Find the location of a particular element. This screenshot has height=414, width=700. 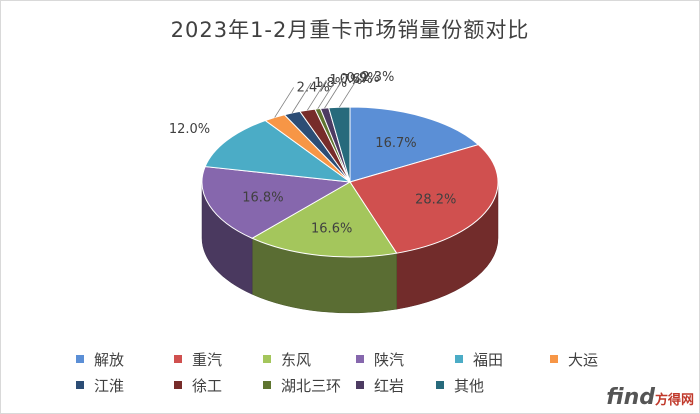

watermark-brand: find is located at coordinates (630, 397).